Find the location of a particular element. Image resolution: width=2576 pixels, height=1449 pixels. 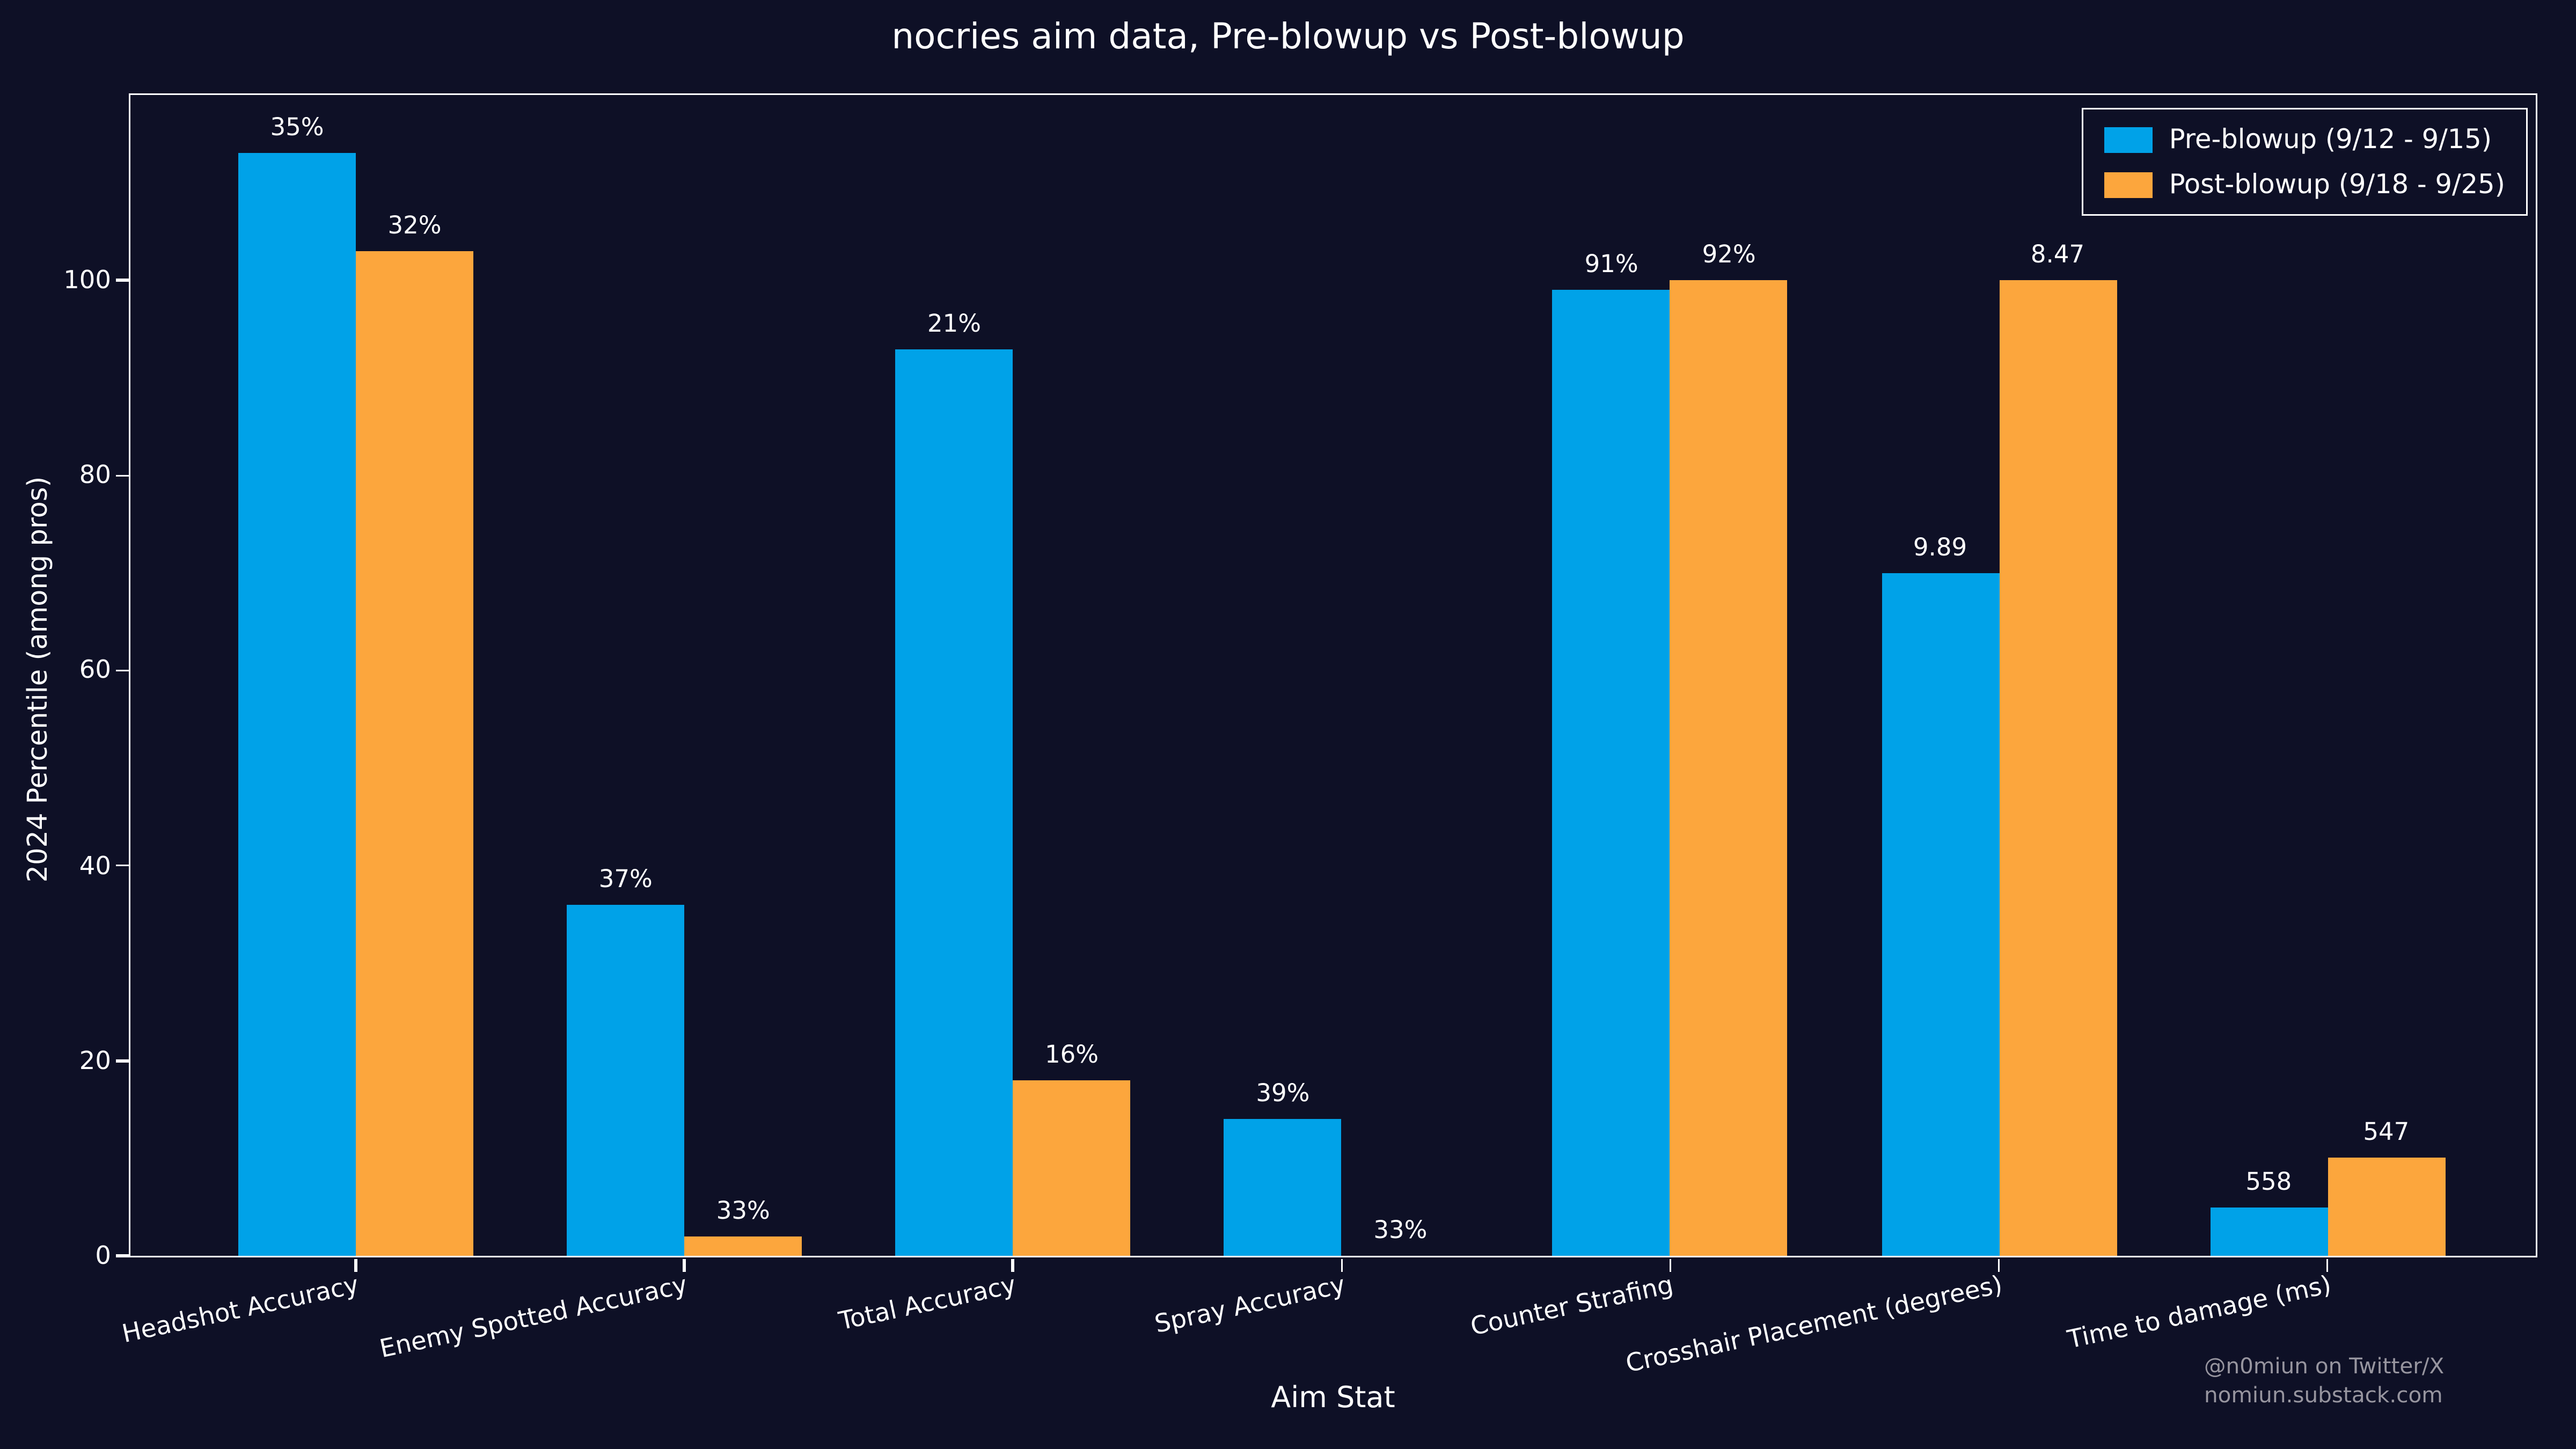

legend-label-post-blowup: Post-blowup (9/18 - 9/25) is located at coordinates (2337, 184).